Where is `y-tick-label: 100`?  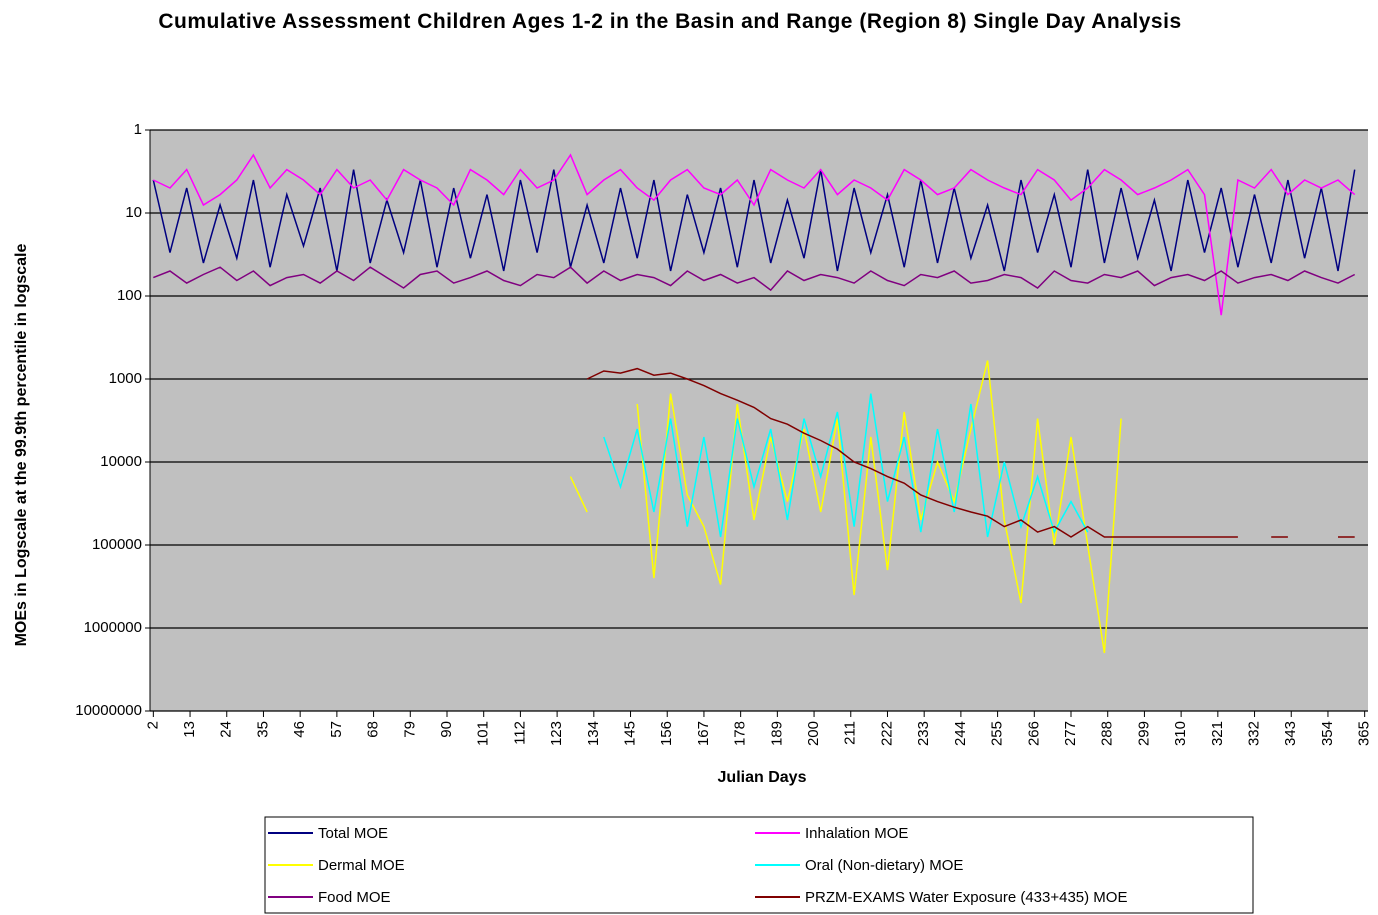 y-tick-label: 100 is located at coordinates (129, 295).